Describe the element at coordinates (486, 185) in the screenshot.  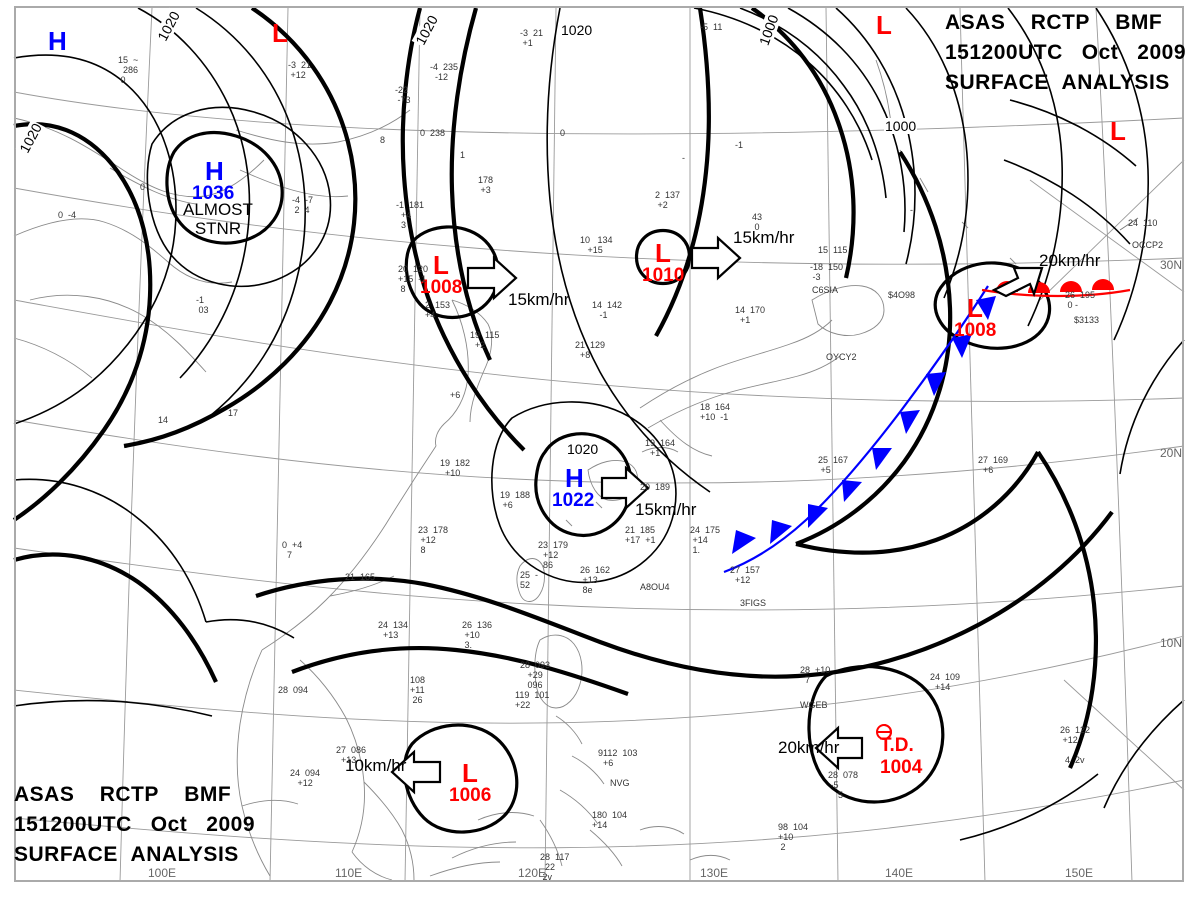
I see `station-plot: 178 +3` at that location.